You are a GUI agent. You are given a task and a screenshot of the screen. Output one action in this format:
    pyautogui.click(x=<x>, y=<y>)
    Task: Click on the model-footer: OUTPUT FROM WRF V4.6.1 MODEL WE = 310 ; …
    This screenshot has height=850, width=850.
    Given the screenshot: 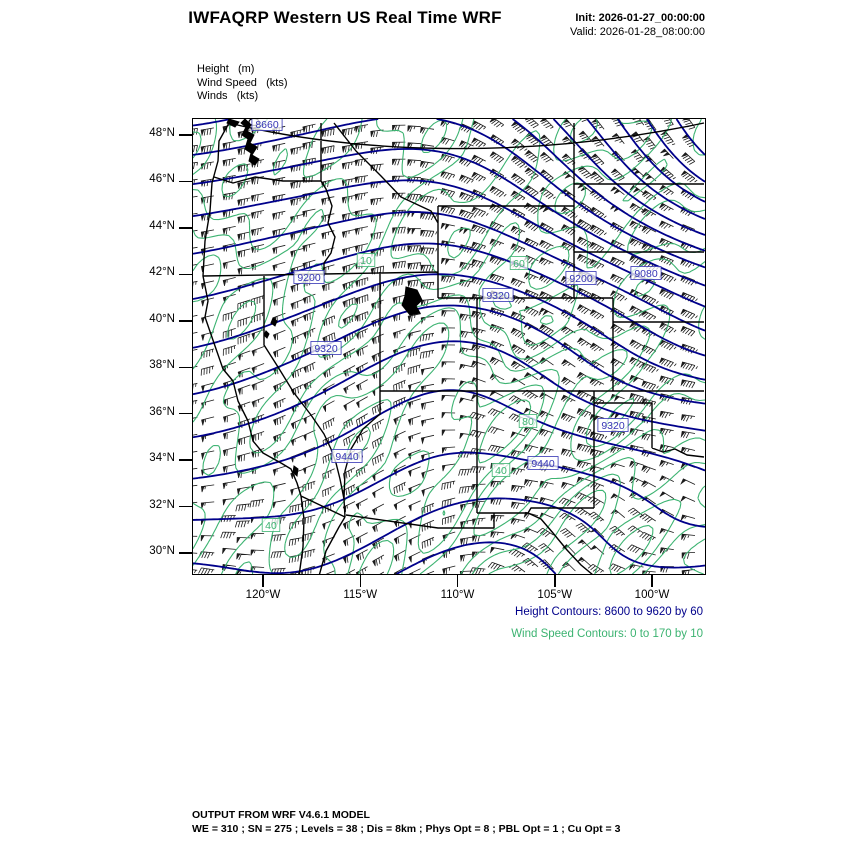 What is the action you would take?
    pyautogui.click(x=406, y=822)
    